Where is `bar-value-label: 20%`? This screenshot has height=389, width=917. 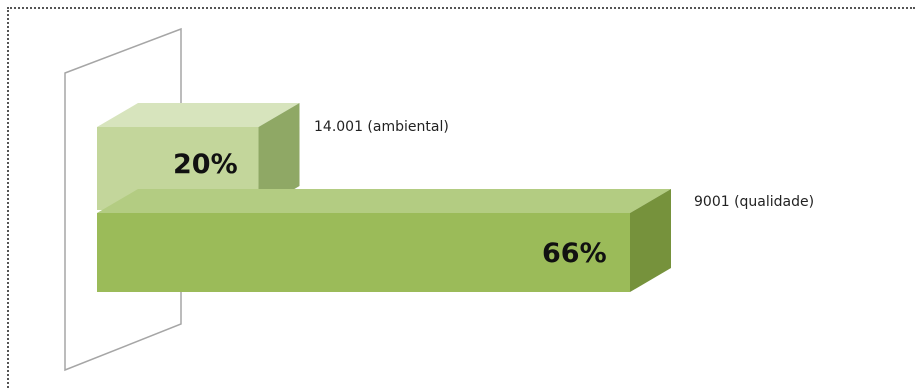 bar-value-label: 20% is located at coordinates (205, 164).